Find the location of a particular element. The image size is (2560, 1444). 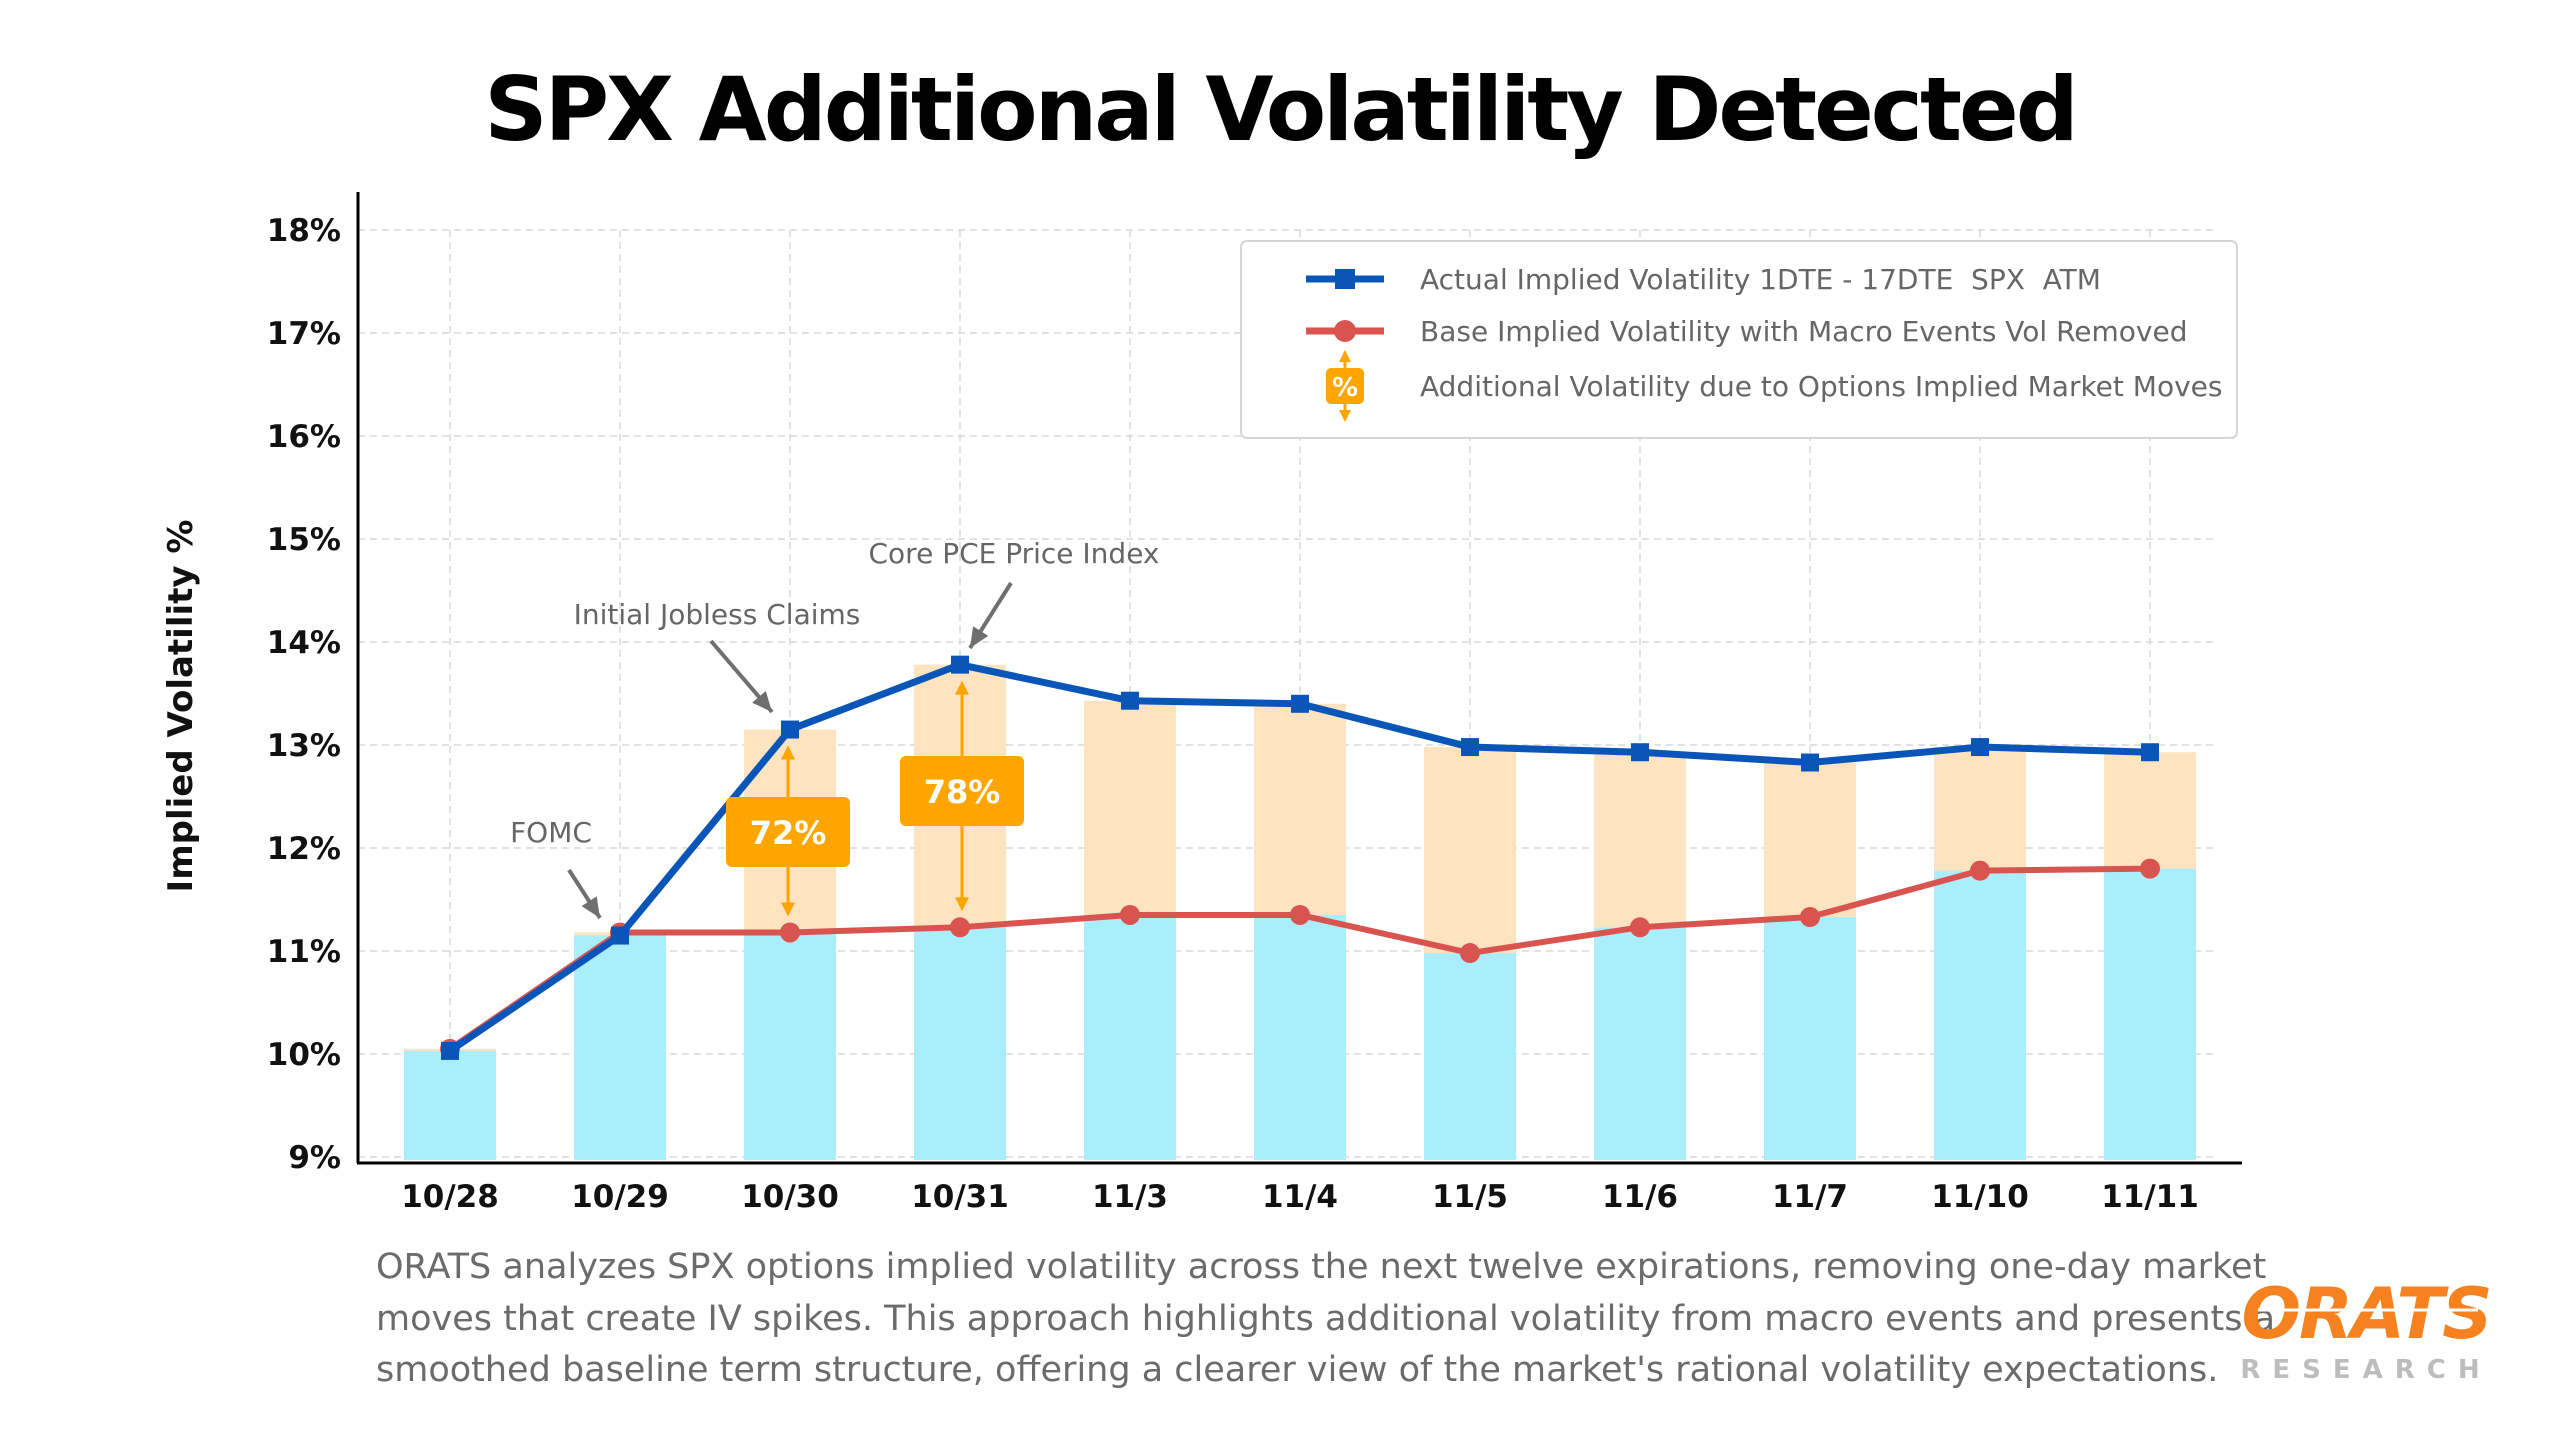

x-tick-label: 10/29 is located at coordinates (620, 1197).